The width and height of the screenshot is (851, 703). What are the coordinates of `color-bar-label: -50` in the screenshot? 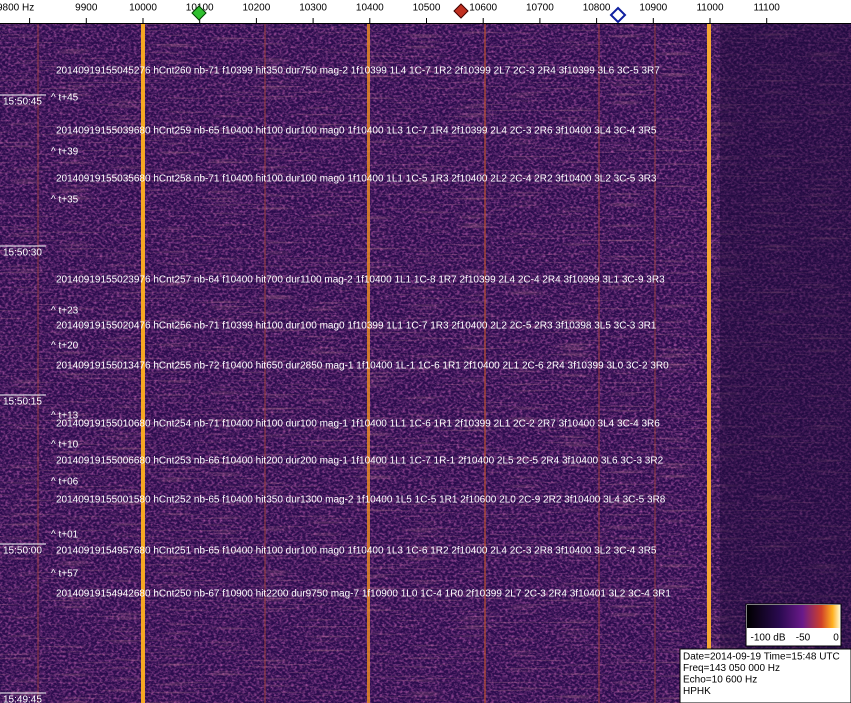 It's located at (803, 638).